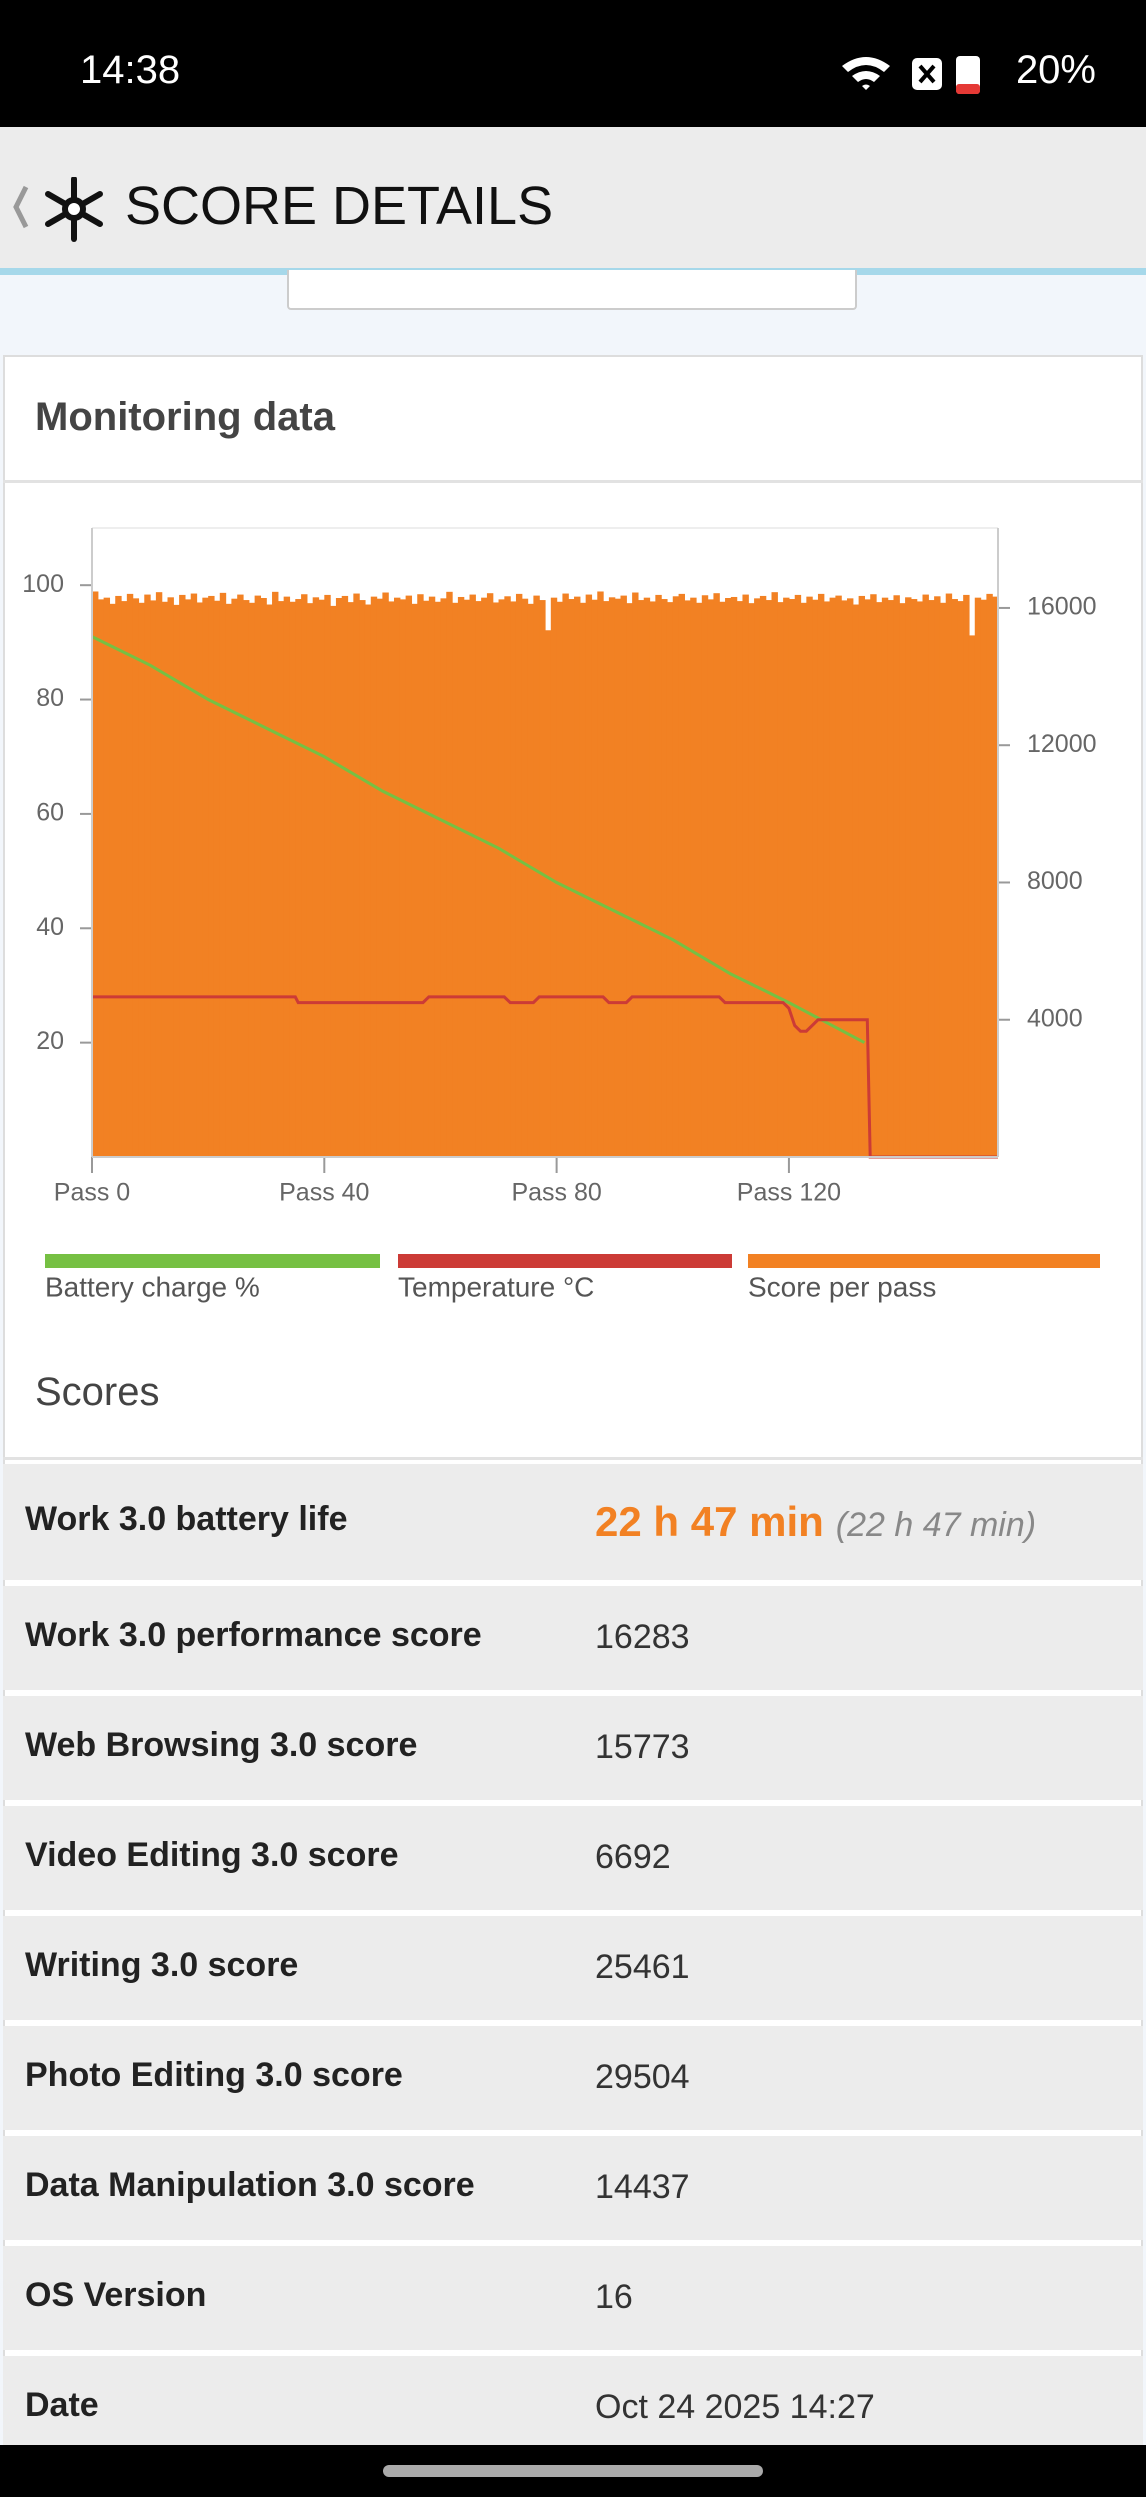 The width and height of the screenshot is (1146, 2497). What do you see at coordinates (573, 63) in the screenshot?
I see `status-bar: 14:38 20%` at bounding box center [573, 63].